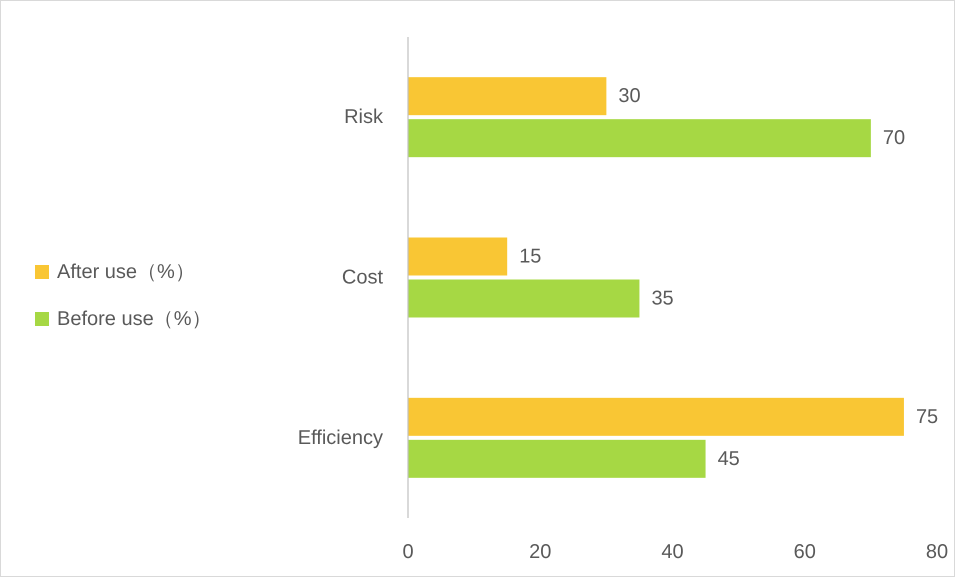 The image size is (955, 577). Describe the element at coordinates (126, 272) in the screenshot. I see `legend-label: After use（%）` at that location.